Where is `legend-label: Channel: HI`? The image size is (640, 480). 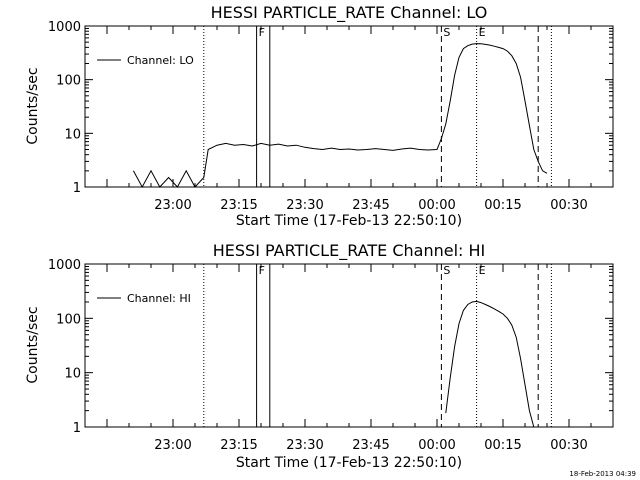 legend-label: Channel: HI is located at coordinates (159, 298).